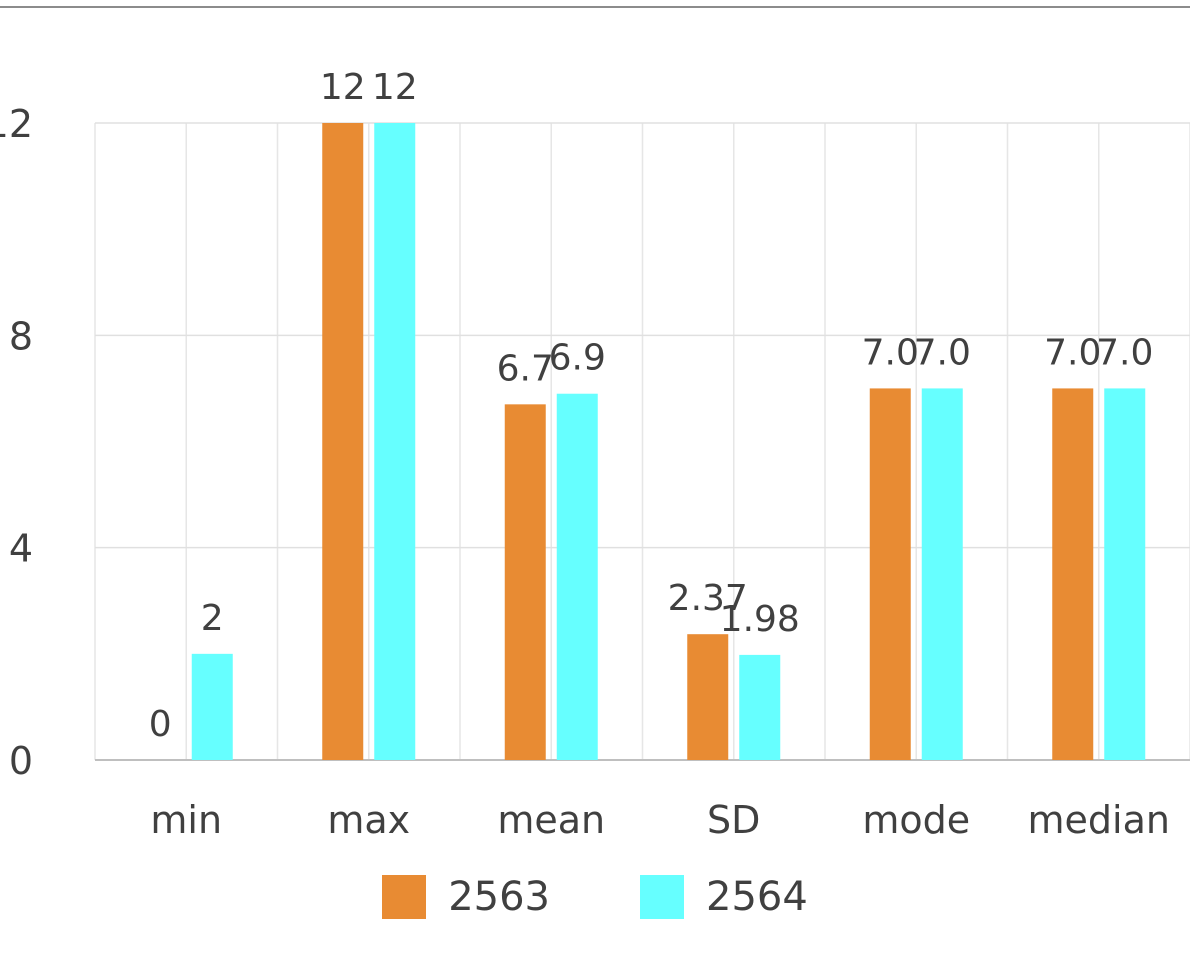  What do you see at coordinates (595, 897) in the screenshot?
I see `legend: 2563 2564` at bounding box center [595, 897].